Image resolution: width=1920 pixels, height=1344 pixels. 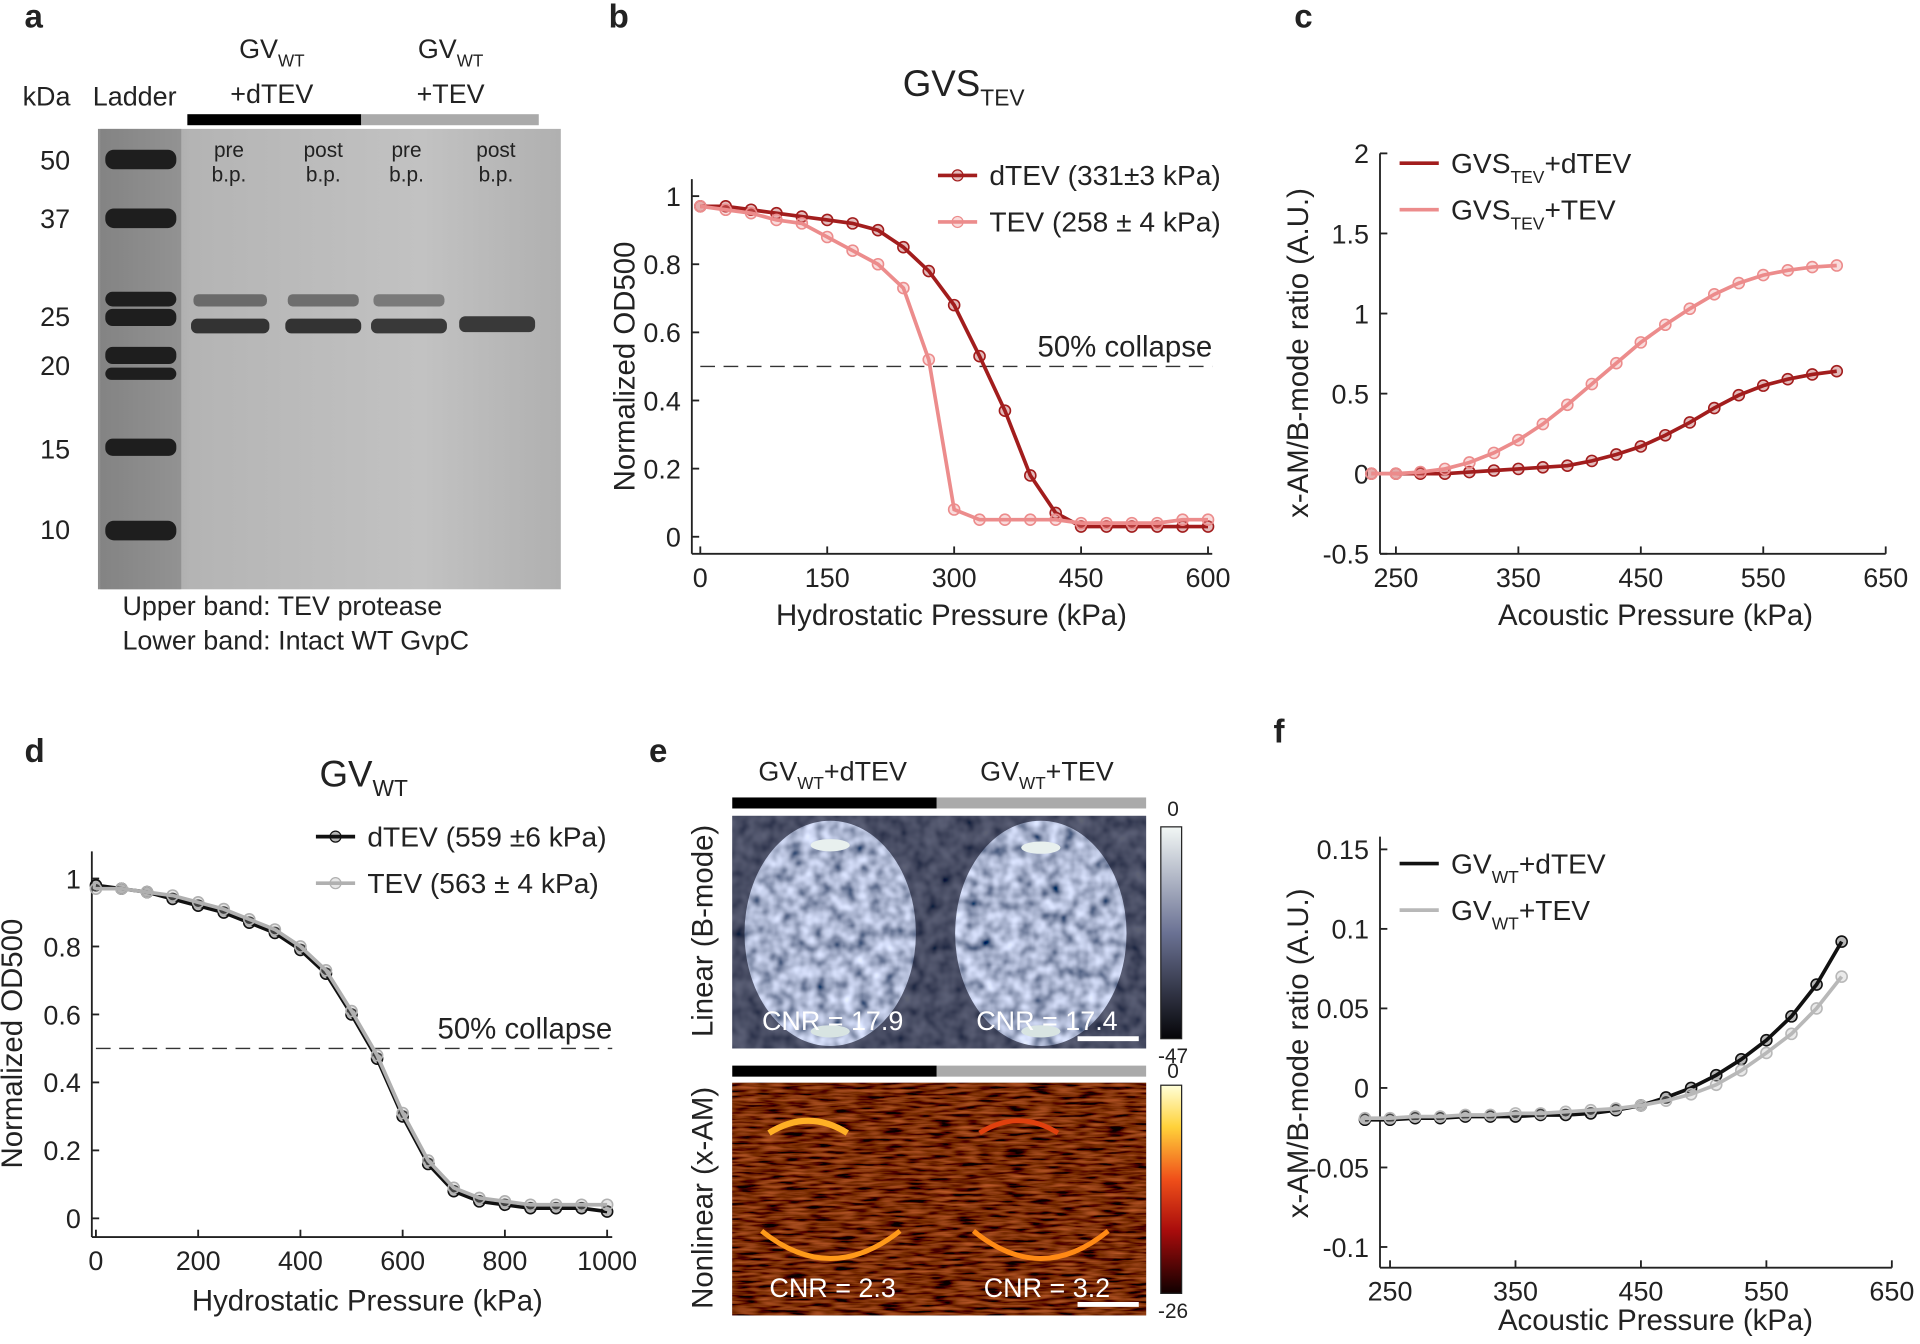 What do you see at coordinates (939, 932) in the screenshot?
I see `bmode-image` at bounding box center [939, 932].